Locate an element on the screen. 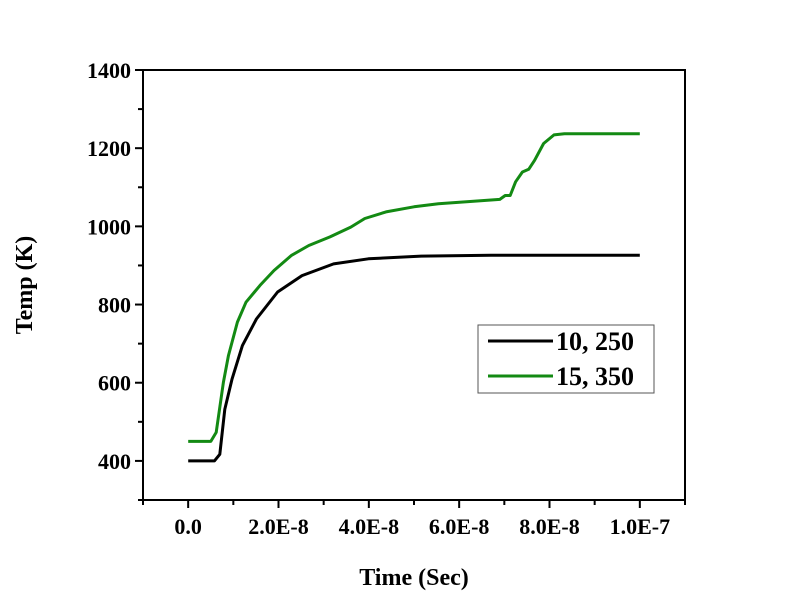 The width and height of the screenshot is (797, 600). y-tick-label: 1000 is located at coordinates (109, 226).